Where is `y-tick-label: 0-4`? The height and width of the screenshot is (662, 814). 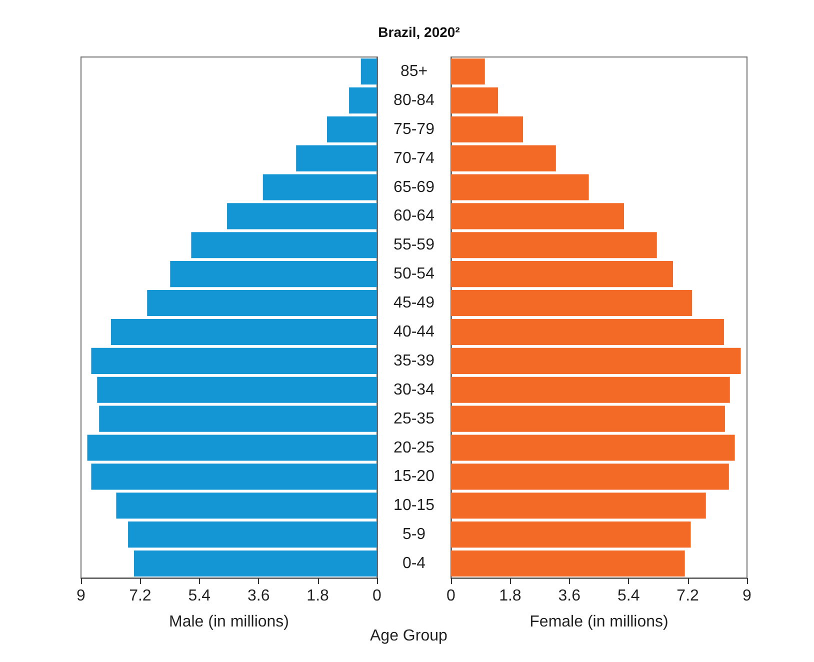 y-tick-label: 0-4 is located at coordinates (414, 563).